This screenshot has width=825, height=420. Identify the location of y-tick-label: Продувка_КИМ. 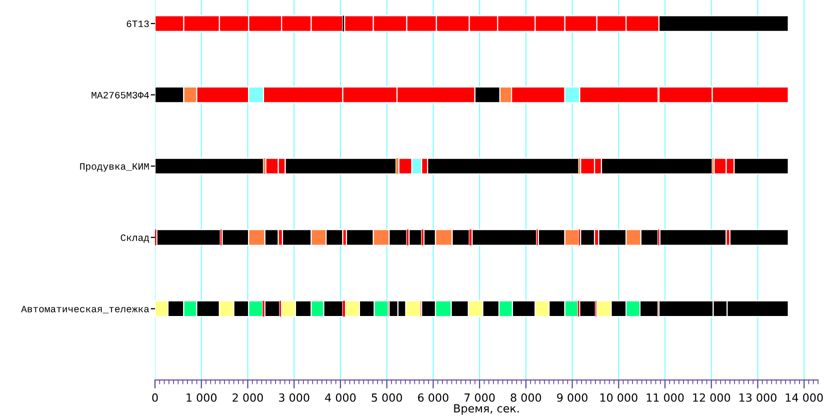
(114, 167).